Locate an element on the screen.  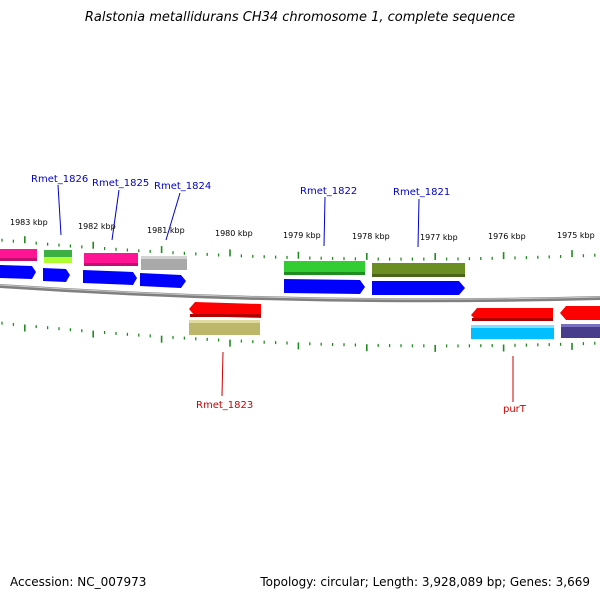
scale-label-1976: 1976 kbp is located at coordinates (507, 236).